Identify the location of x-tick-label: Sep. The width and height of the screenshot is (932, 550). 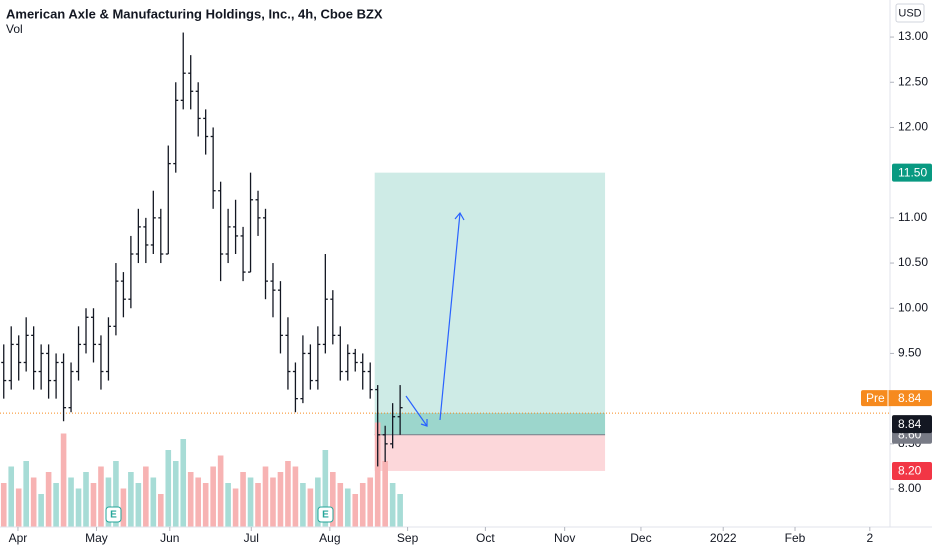
(408, 538).